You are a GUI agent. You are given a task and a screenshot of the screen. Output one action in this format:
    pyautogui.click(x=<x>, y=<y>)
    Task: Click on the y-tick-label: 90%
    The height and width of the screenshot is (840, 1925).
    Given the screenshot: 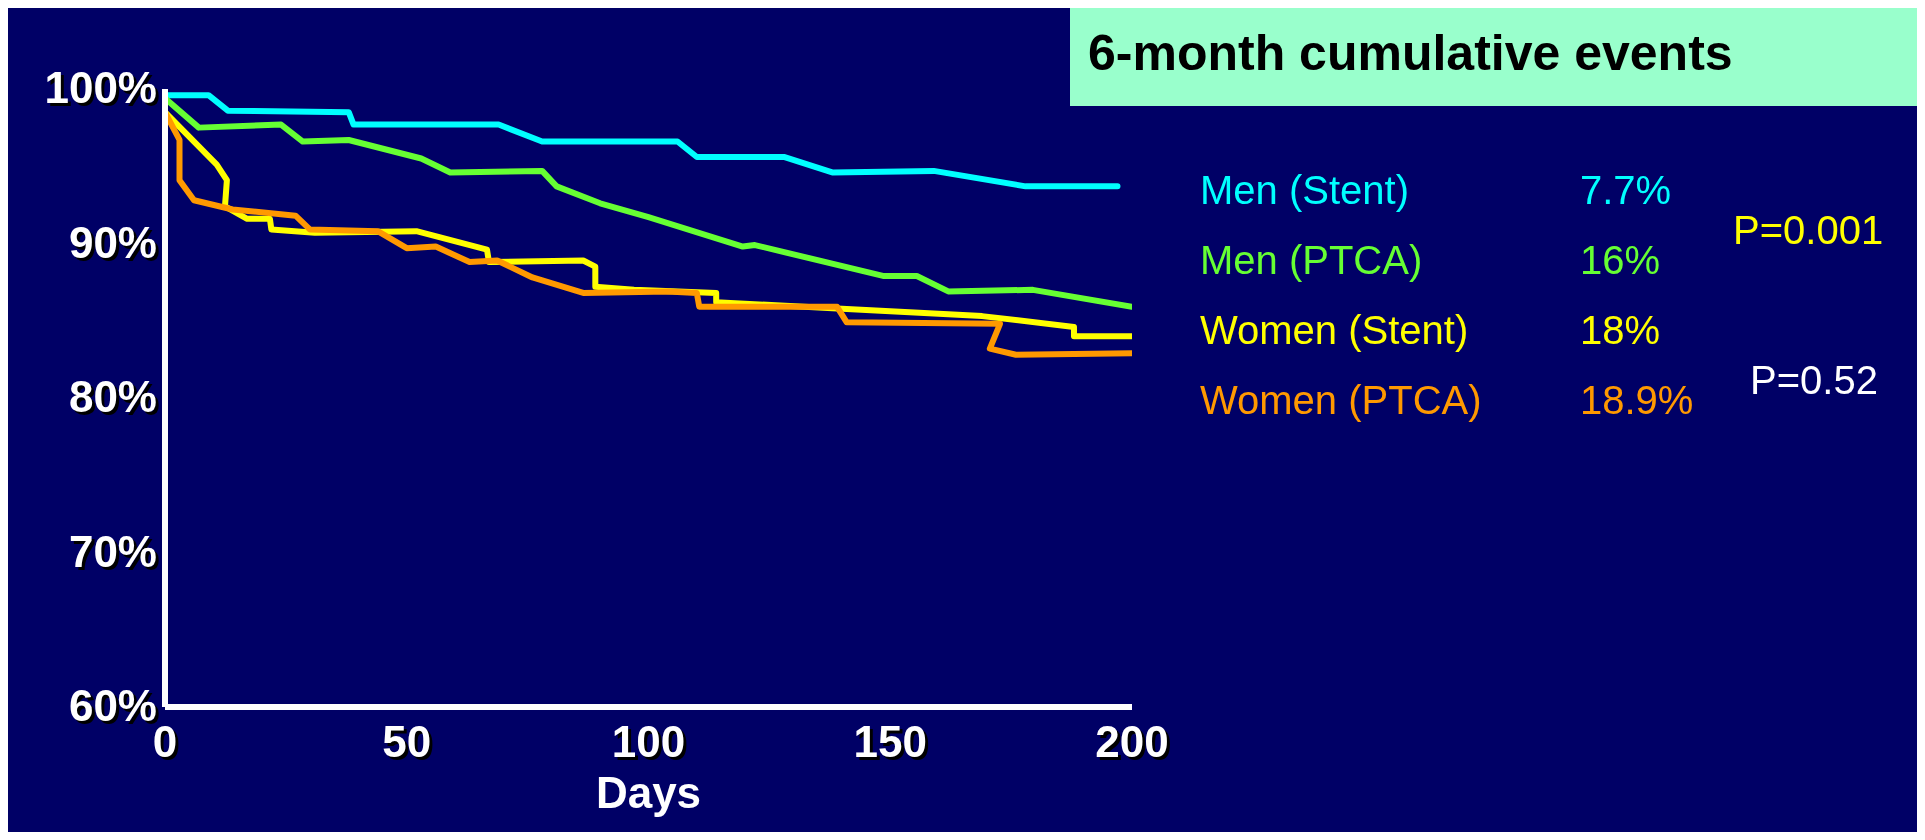 What is the action you would take?
    pyautogui.click(x=115, y=245)
    